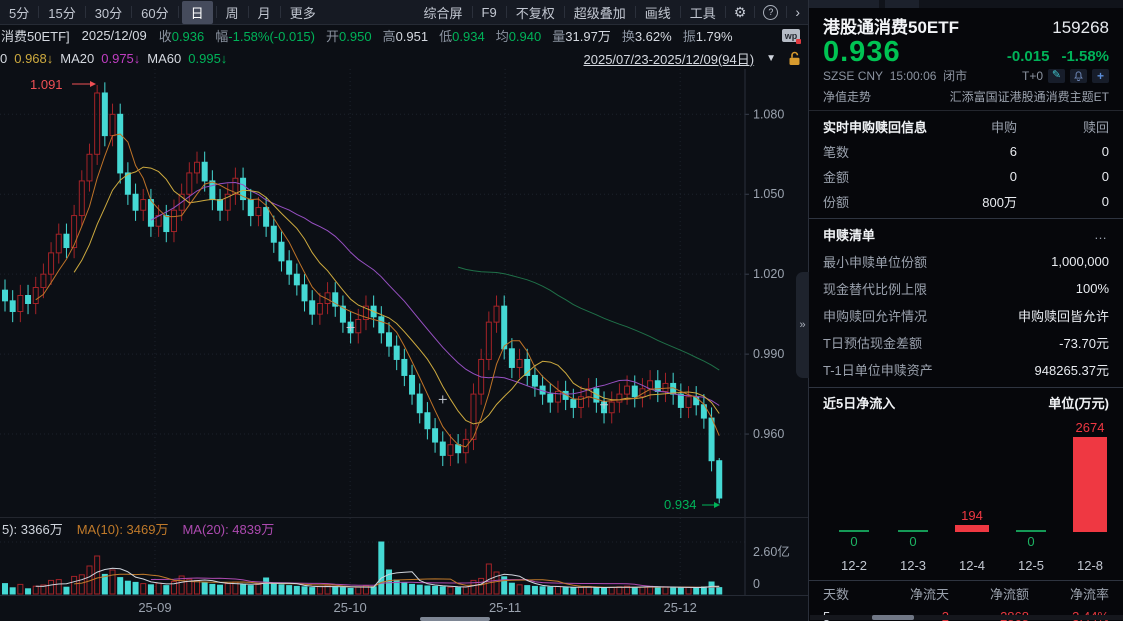 This screenshot has width=1123, height=621. What do you see at coordinates (646, 36) in the screenshot?
I see `quote-field-换: 换3.62%` at bounding box center [646, 36].